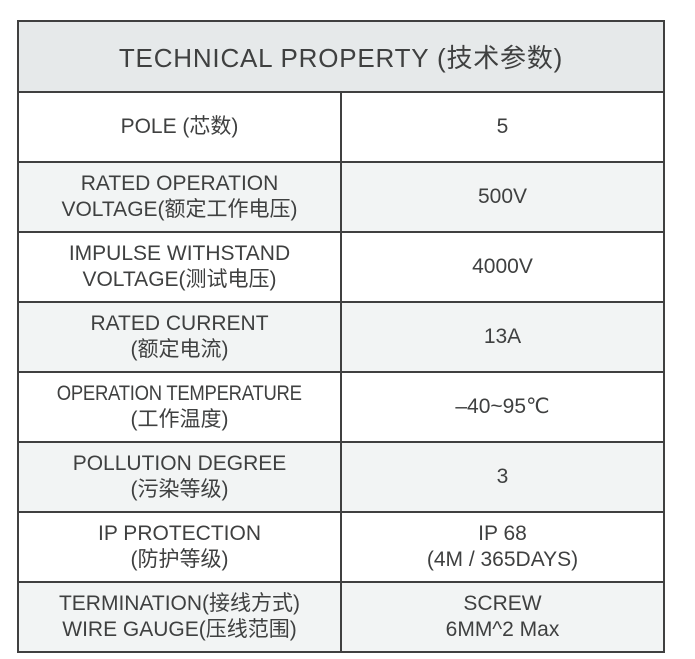 The height and width of the screenshot is (659, 695). I want to click on spec-label-line: VOLTAGE(测试电压), so click(179, 279).